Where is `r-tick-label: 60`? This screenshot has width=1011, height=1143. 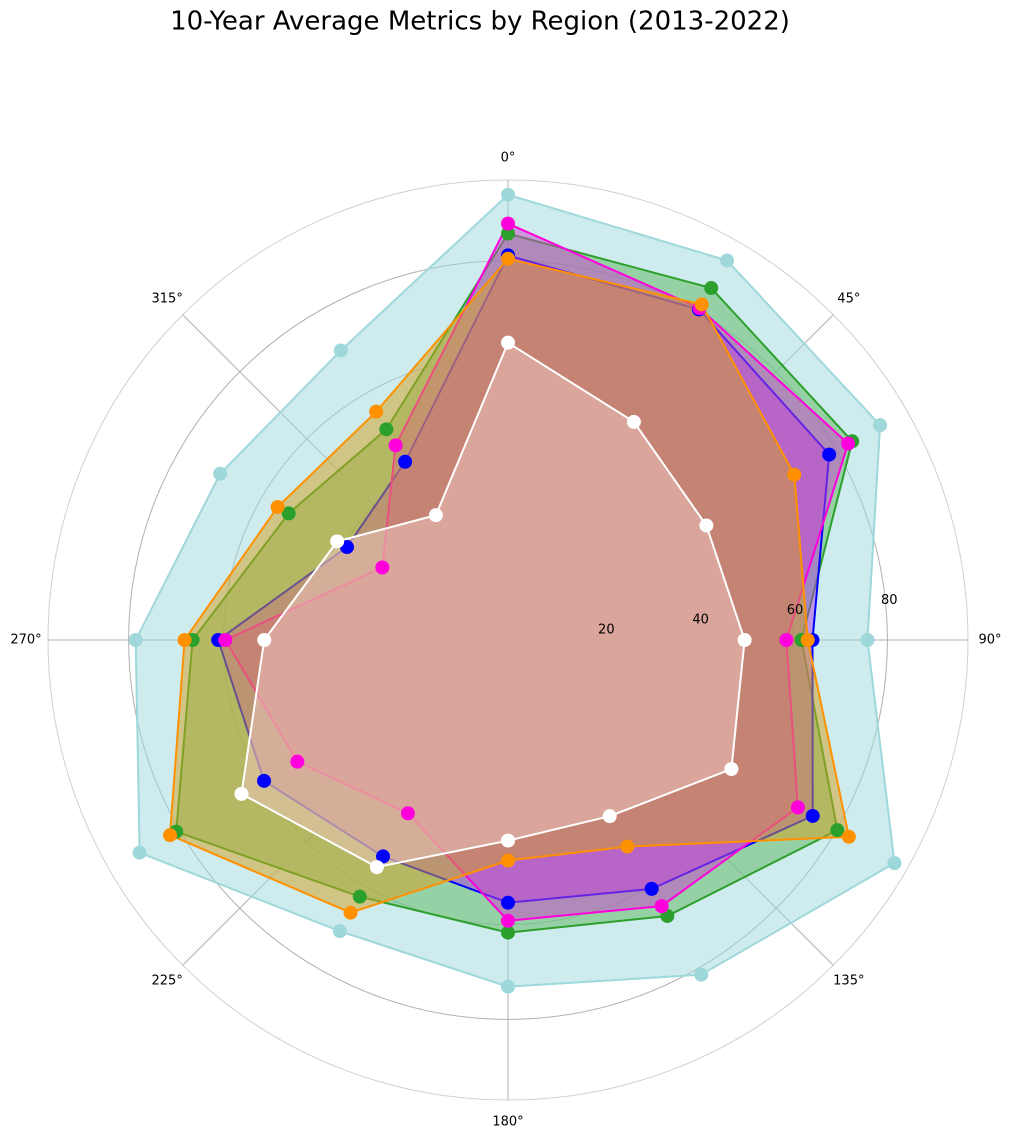 r-tick-label: 60 is located at coordinates (795, 610).